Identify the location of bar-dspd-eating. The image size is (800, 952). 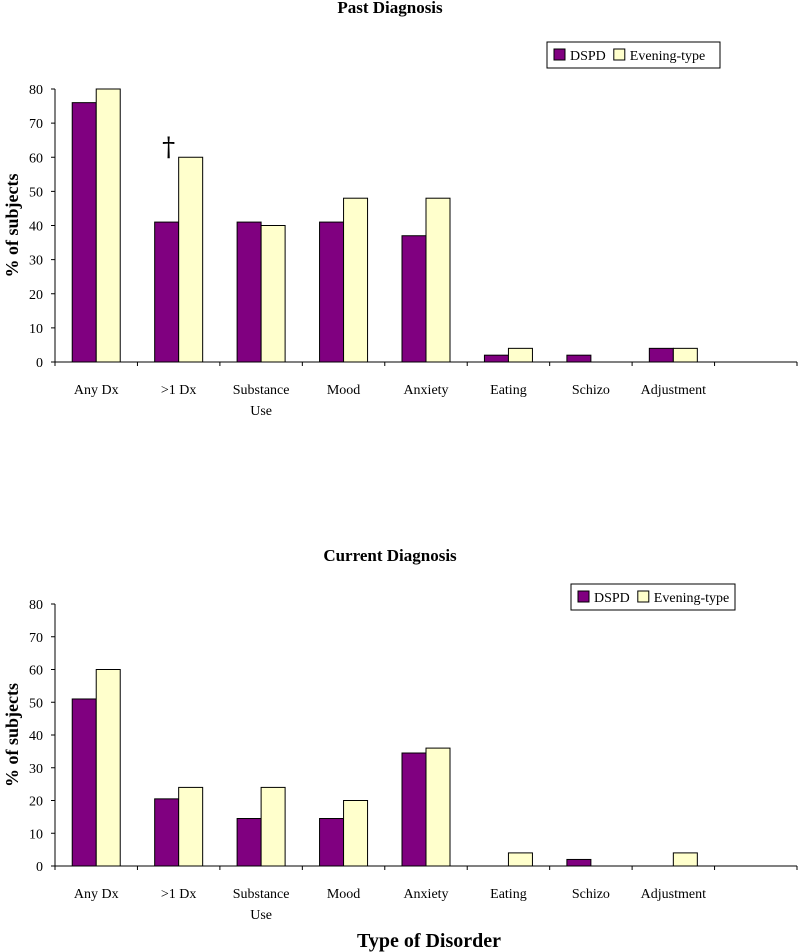
(496, 358).